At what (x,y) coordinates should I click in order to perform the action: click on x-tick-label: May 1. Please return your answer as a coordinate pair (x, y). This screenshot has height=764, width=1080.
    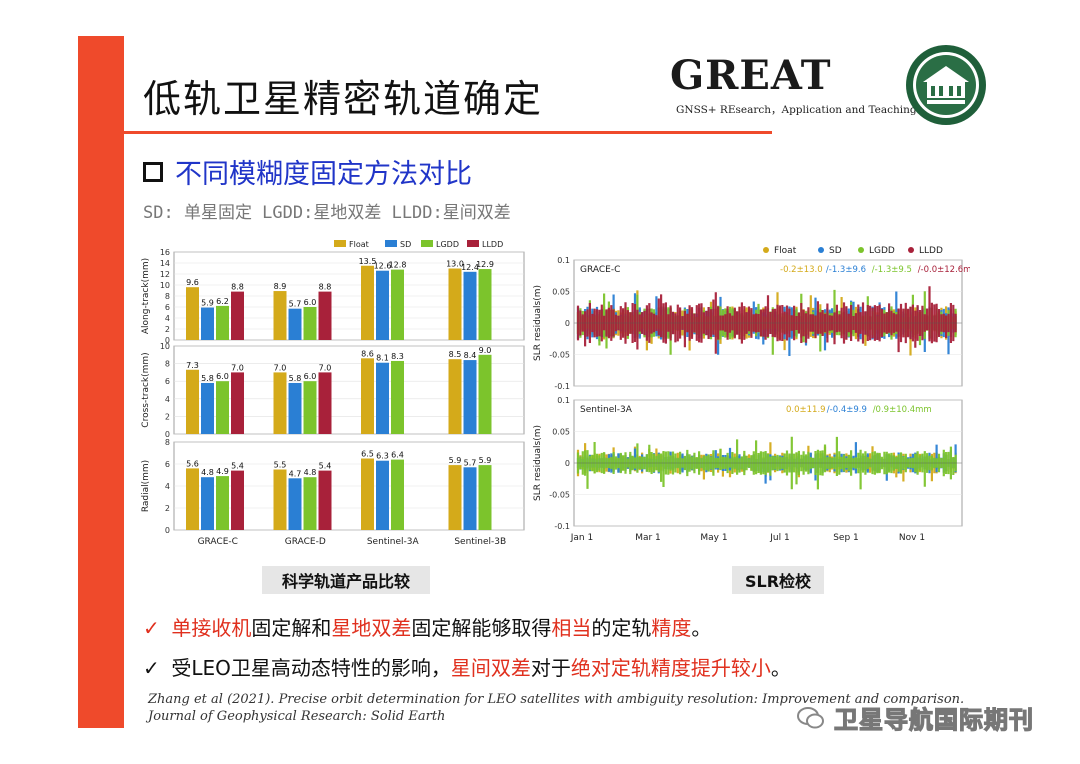
    Looking at the image, I should click on (713, 538).